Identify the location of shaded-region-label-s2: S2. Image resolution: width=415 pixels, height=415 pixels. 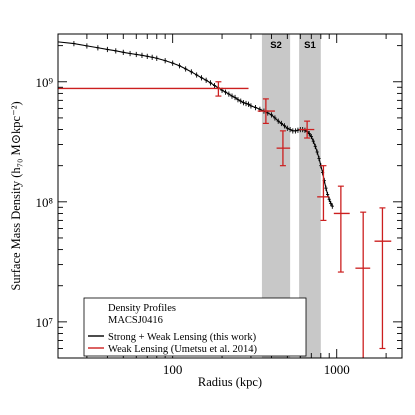
(276, 45).